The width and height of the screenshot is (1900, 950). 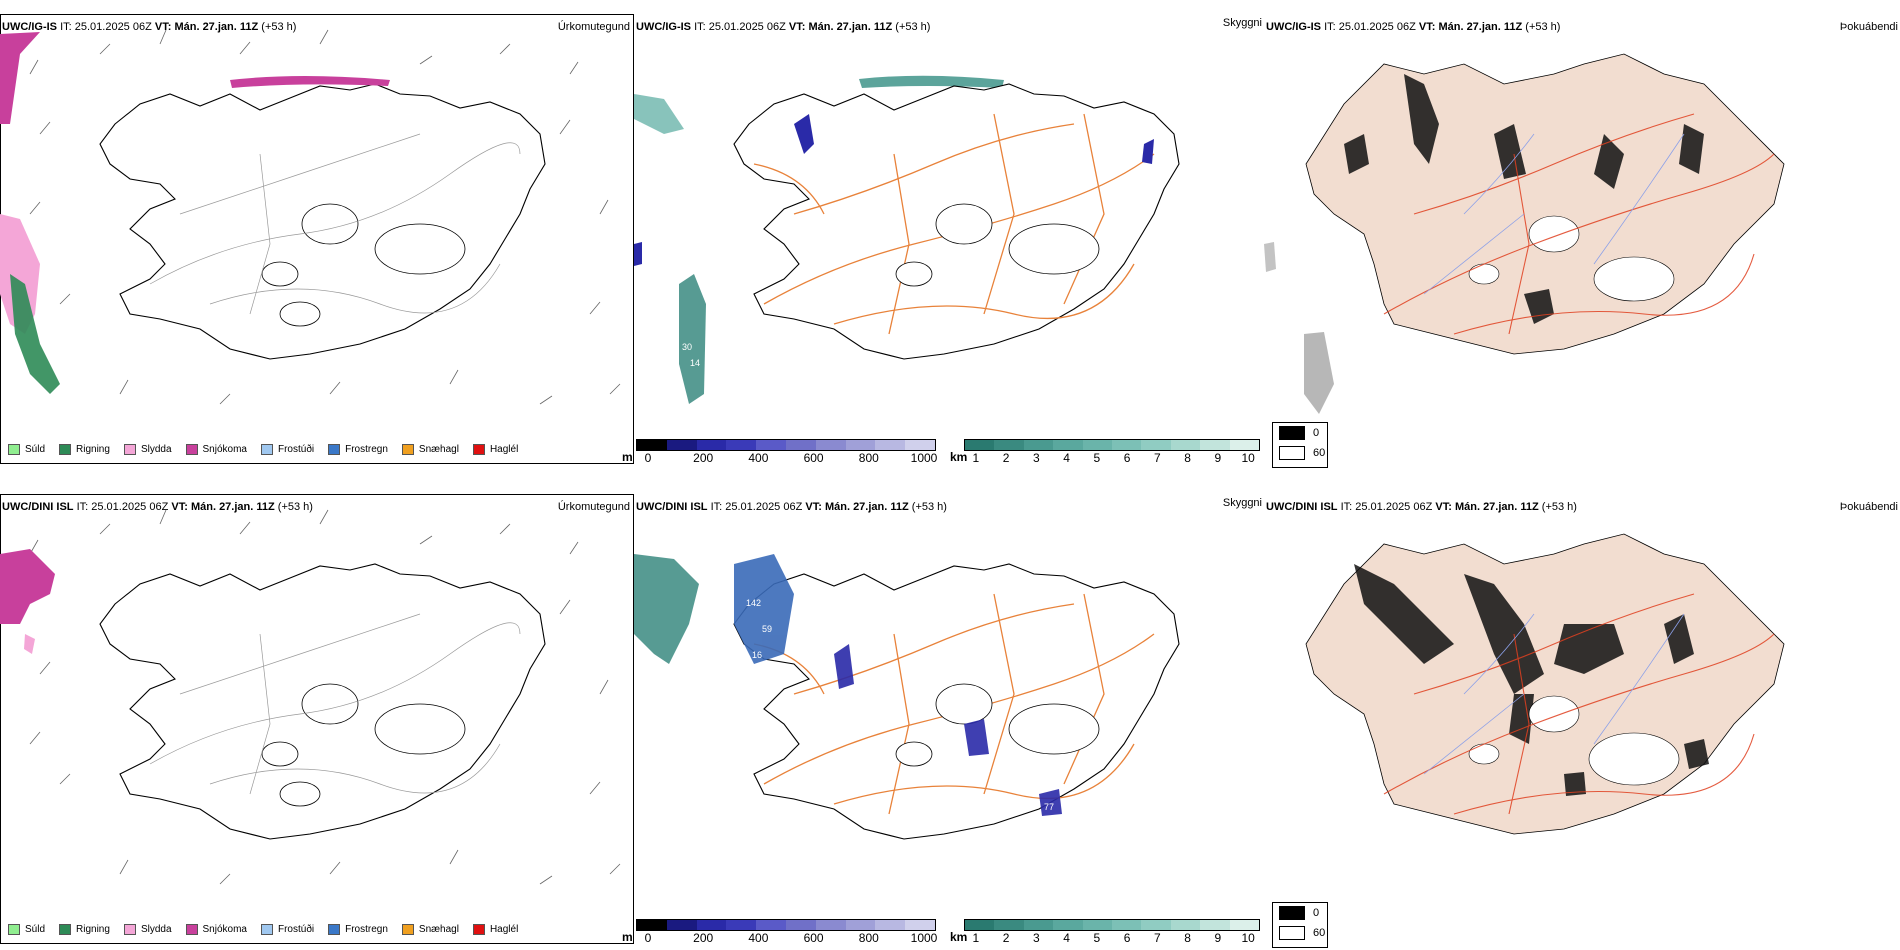 I want to click on teal-area-west-lower, so click(x=692, y=339).